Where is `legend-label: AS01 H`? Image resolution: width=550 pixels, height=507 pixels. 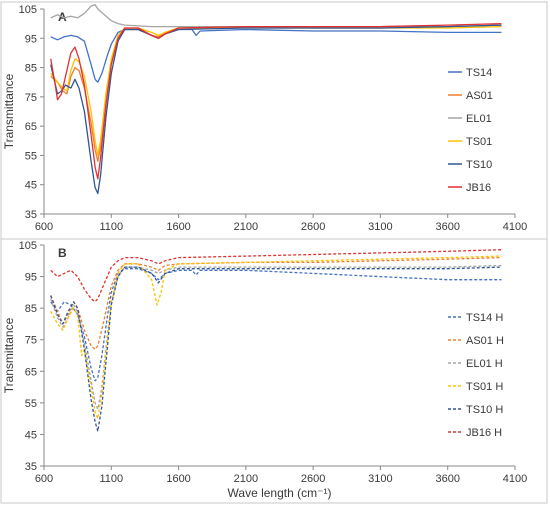
legend-label: AS01 H is located at coordinates (485, 341).